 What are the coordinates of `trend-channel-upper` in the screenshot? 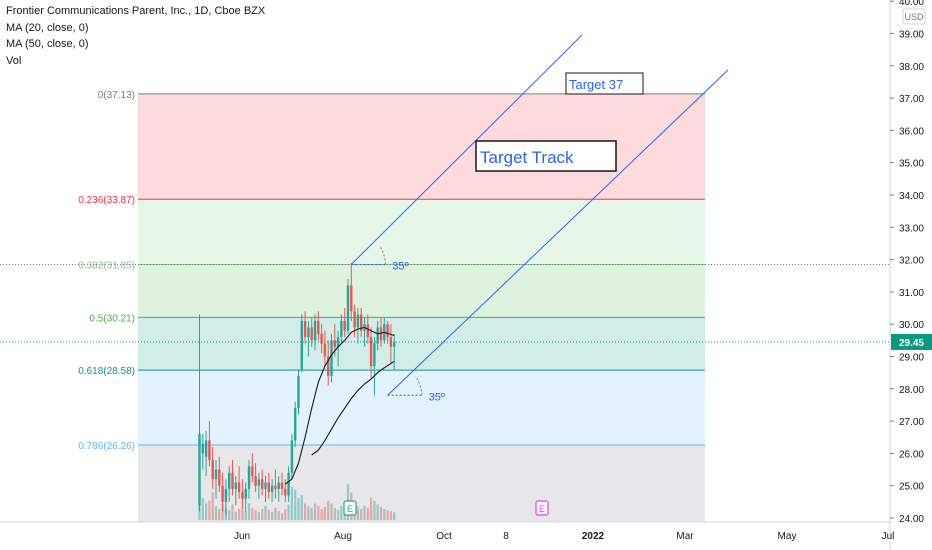 It's located at (466, 149).